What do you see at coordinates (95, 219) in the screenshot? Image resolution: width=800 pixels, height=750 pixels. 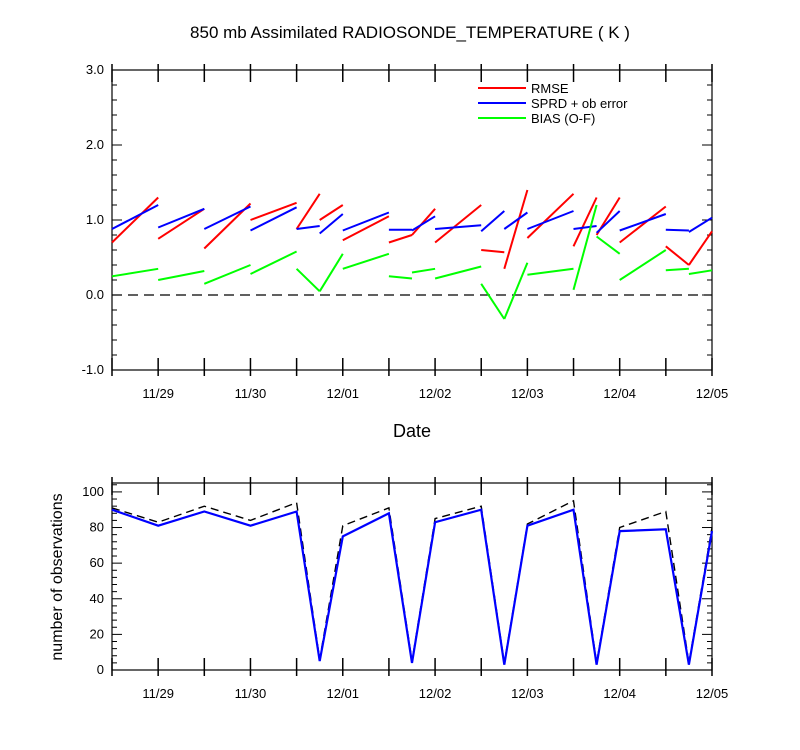 I see `top-y-tick-label: 1.0` at bounding box center [95, 219].